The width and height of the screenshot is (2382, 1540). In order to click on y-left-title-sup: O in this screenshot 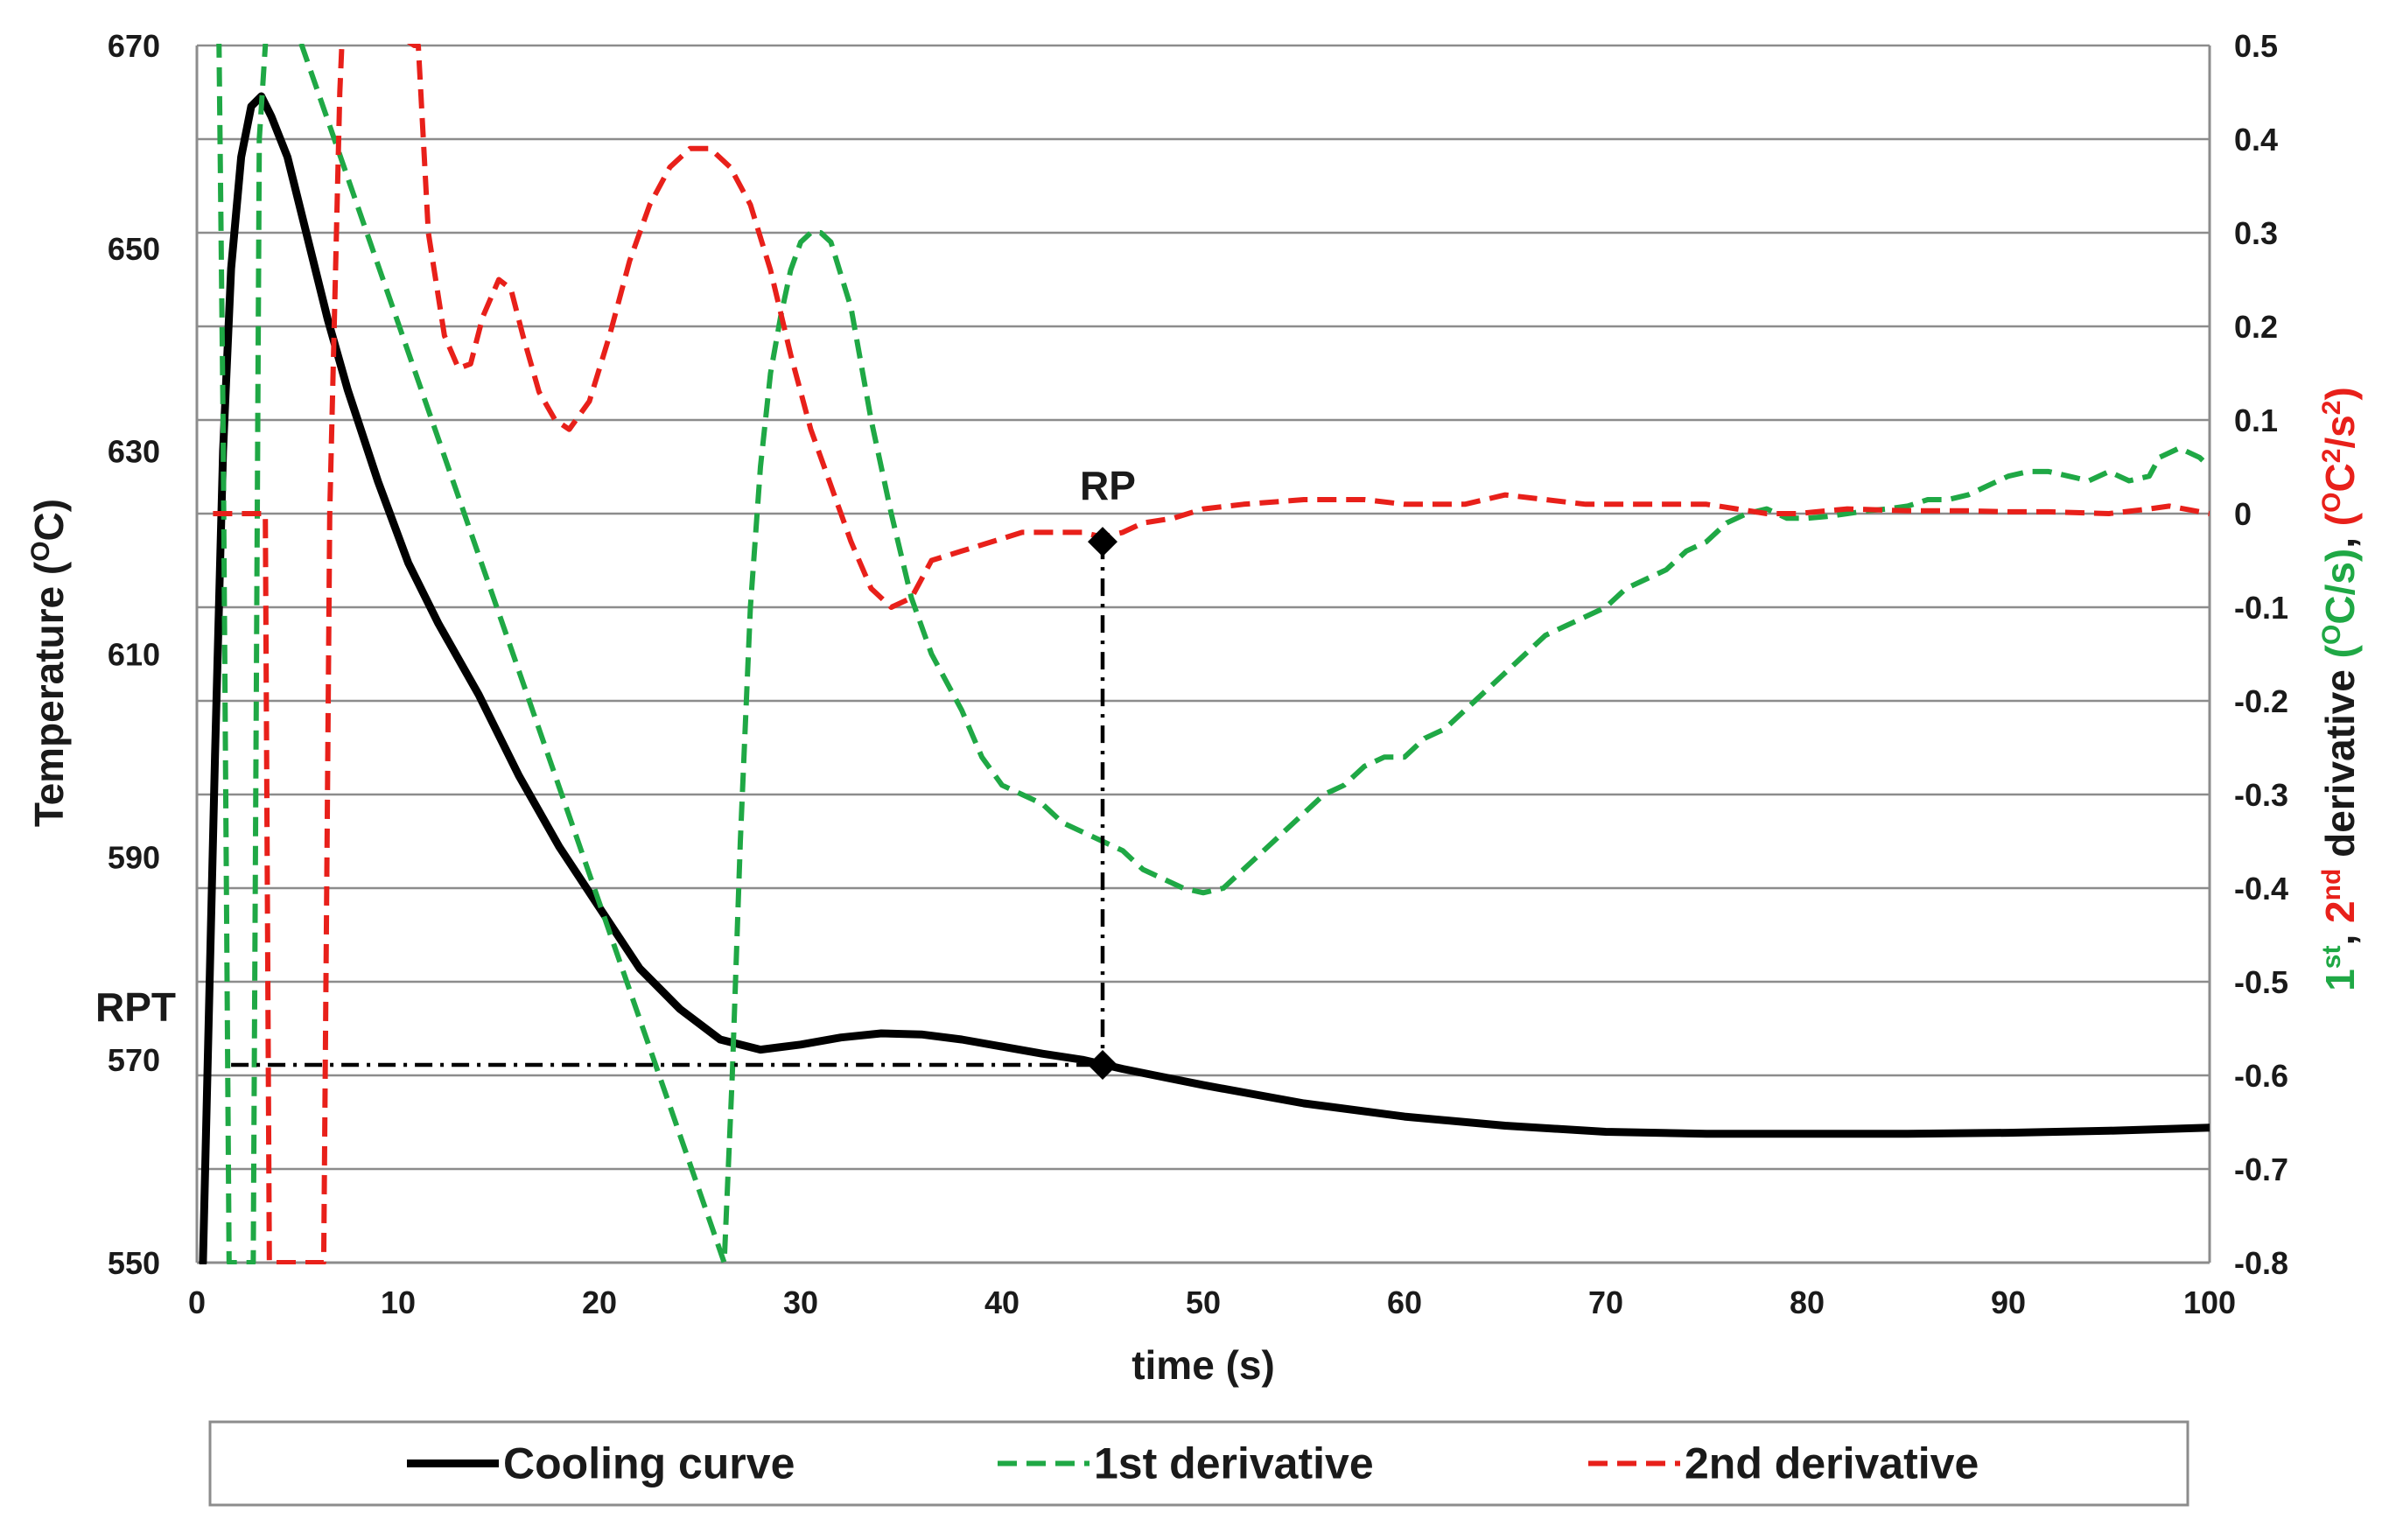, I will do `click(41, 551)`.